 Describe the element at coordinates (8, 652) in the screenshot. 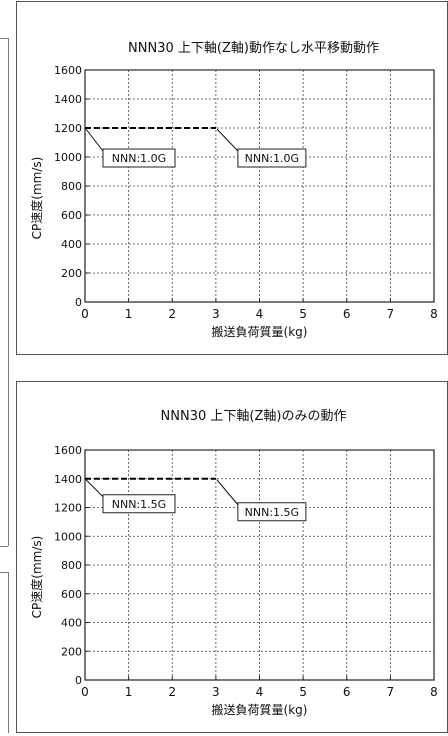

I see `left-frame-edge-bottom` at that location.